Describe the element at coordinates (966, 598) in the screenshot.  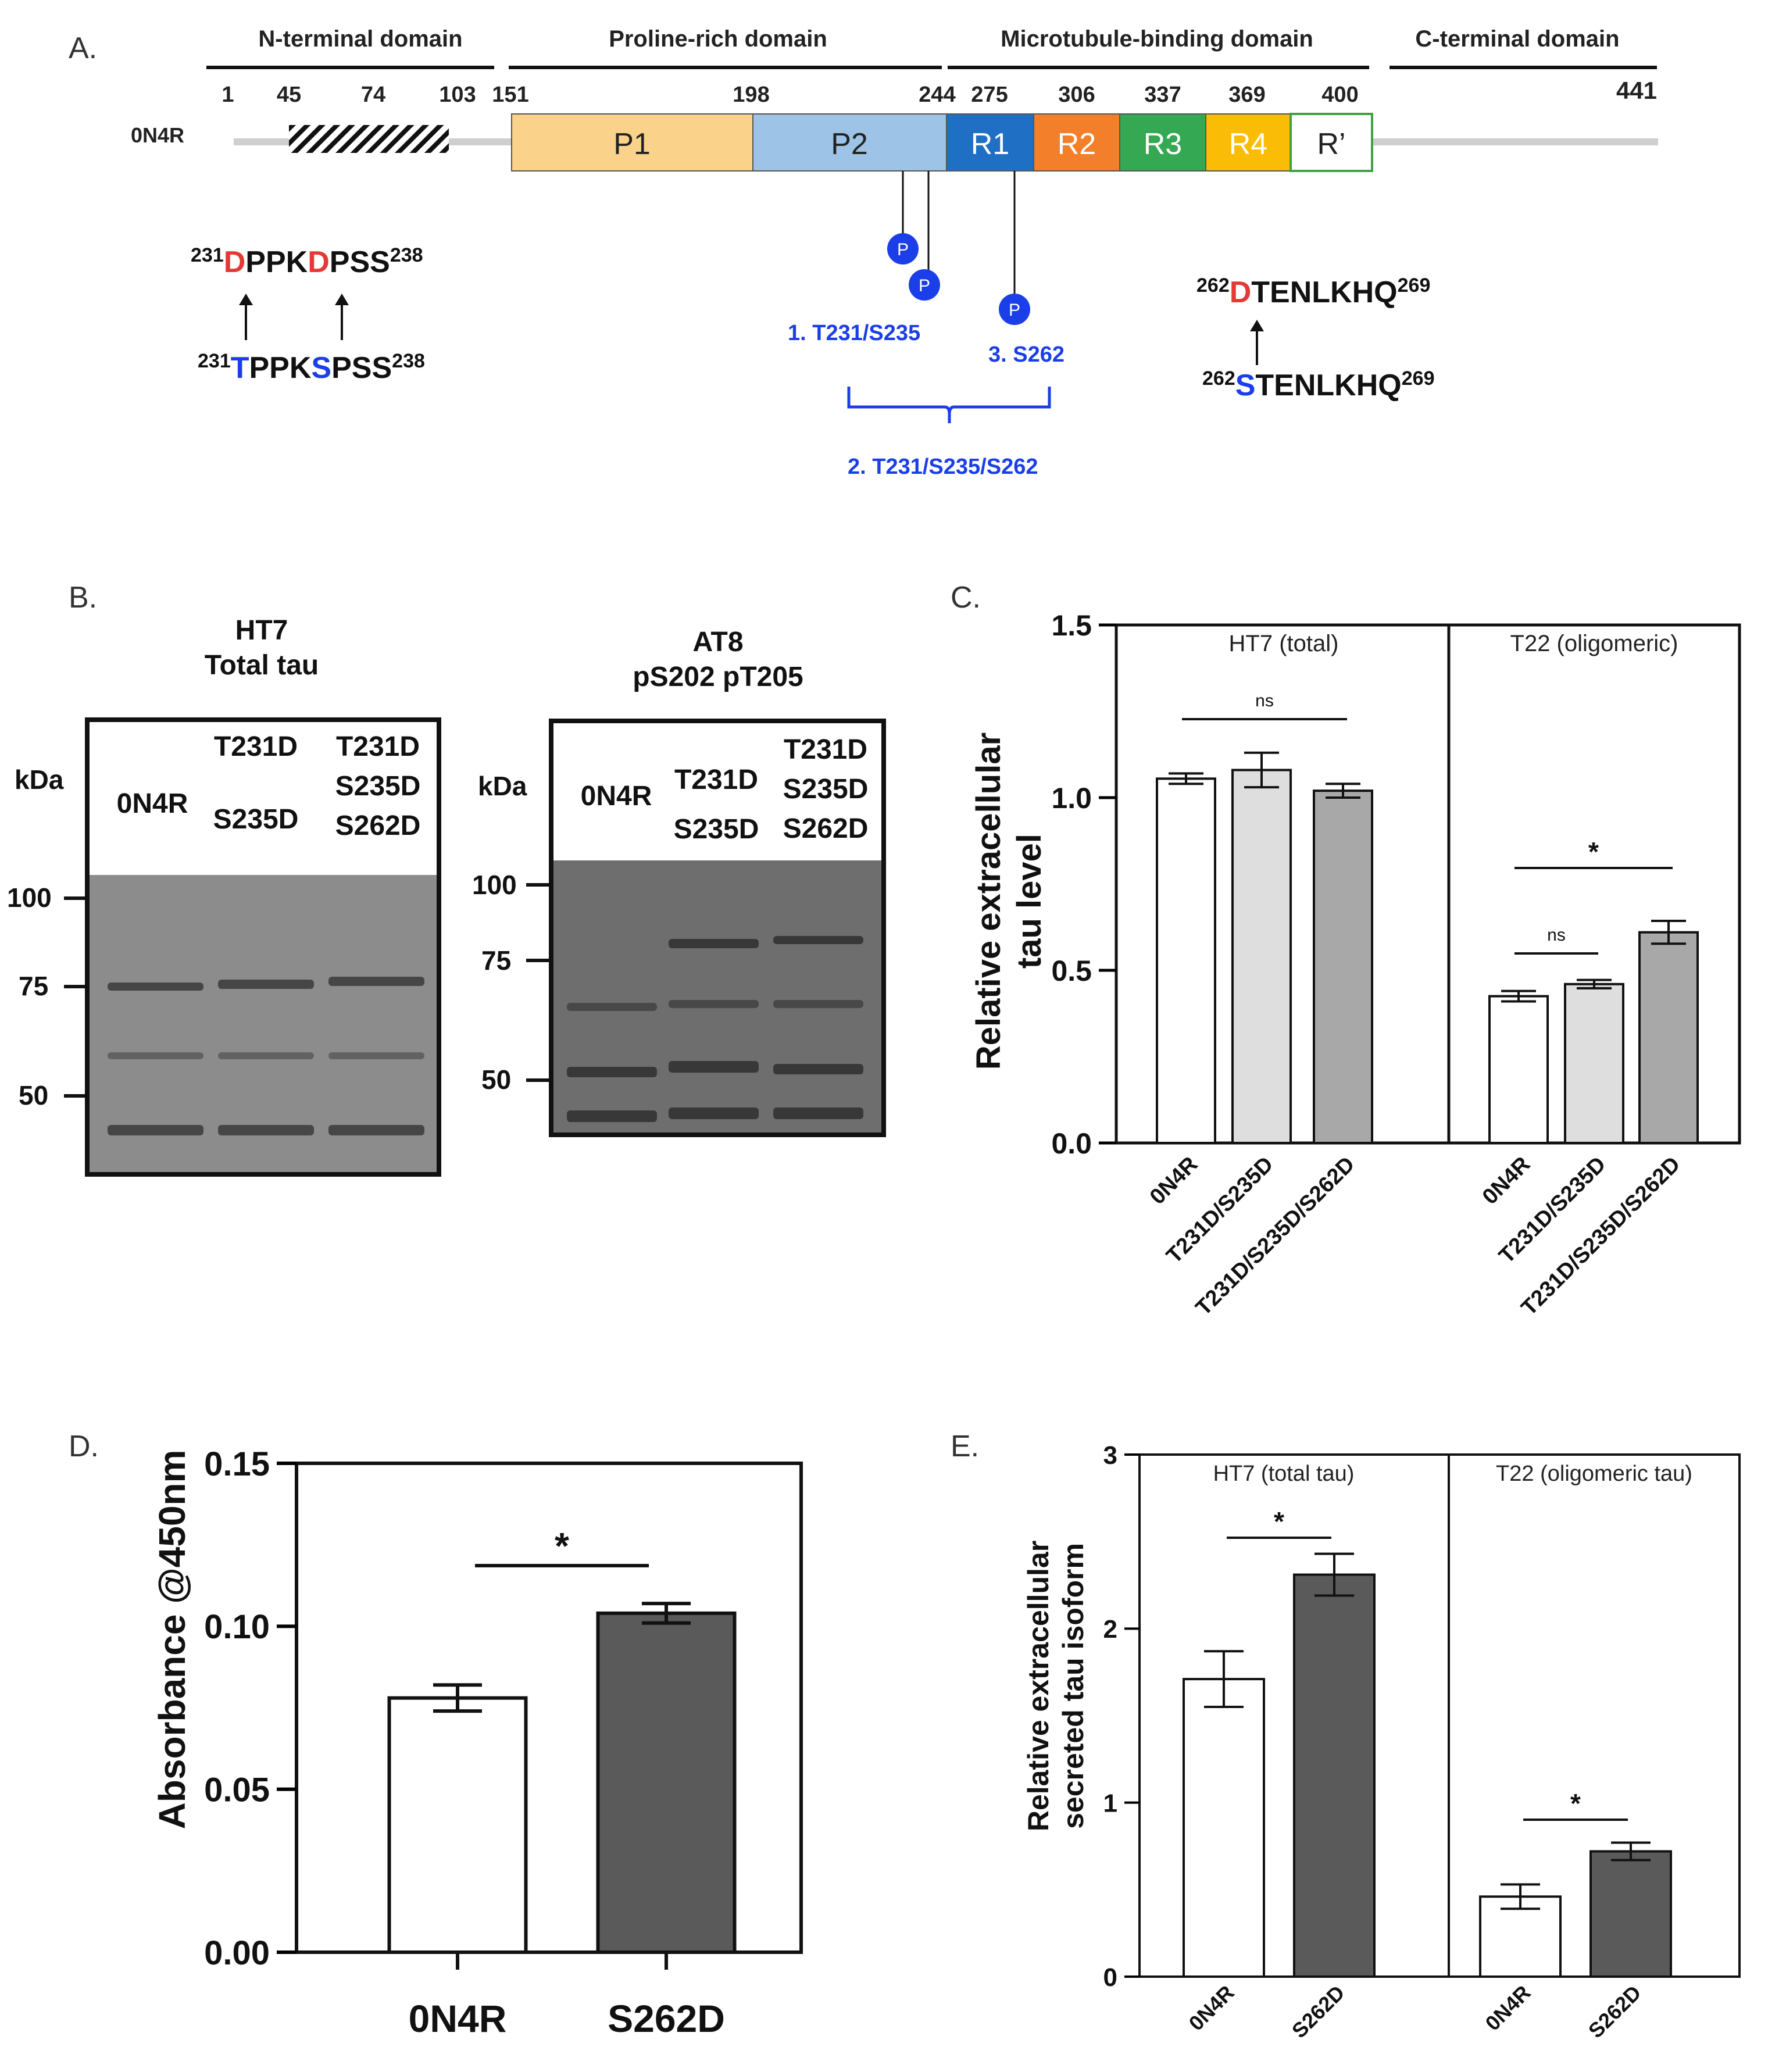
I see `panel-c-label: C.` at that location.